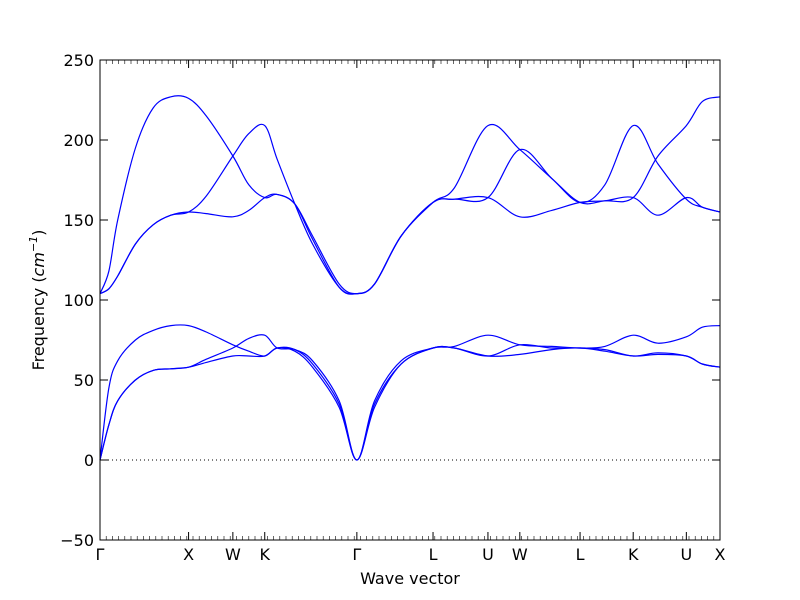  Describe the element at coordinates (410, 578) in the screenshot. I see `x-axis-label: Wave vector` at that location.